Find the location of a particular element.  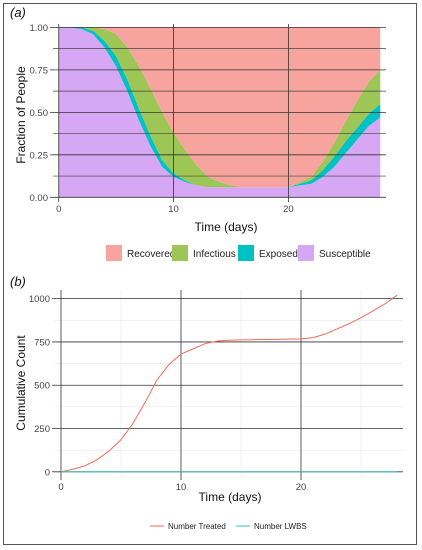

panel-b-legend: Number Treated Number LWBS is located at coordinates (228, 526).